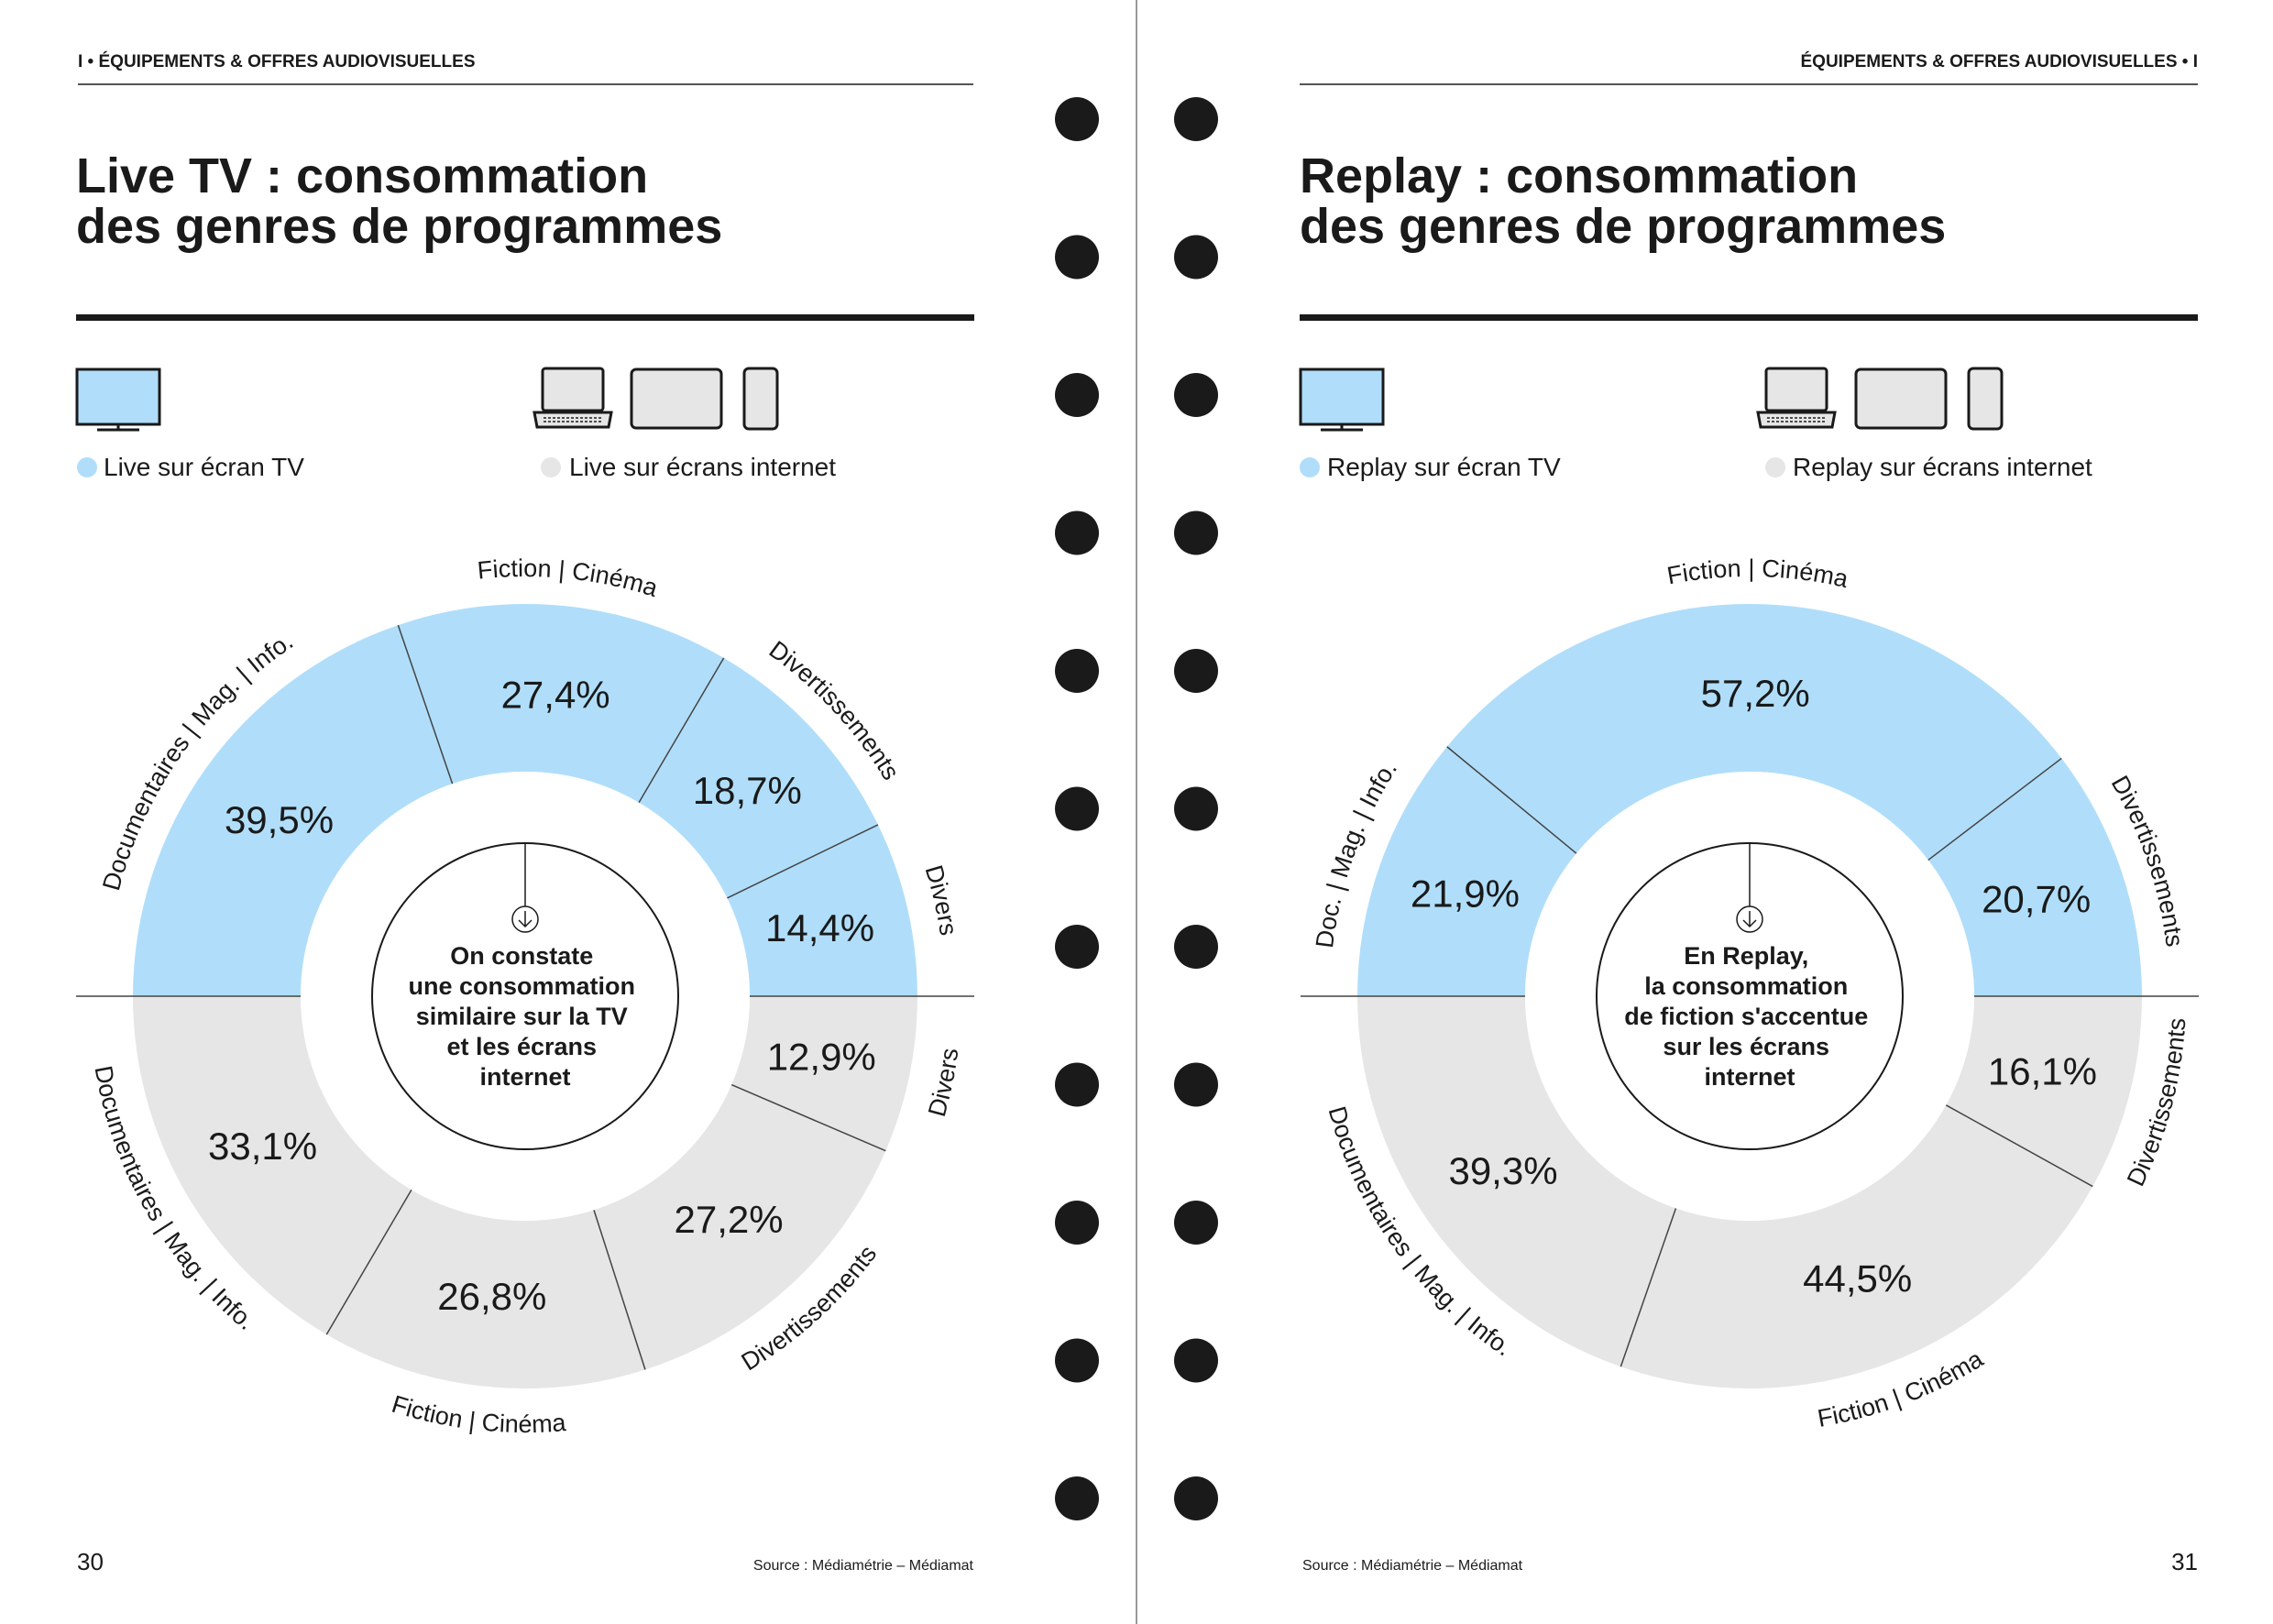 Image resolution: width=2273 pixels, height=1624 pixels. I want to click on legend-tv-dot, so click(1310, 467).